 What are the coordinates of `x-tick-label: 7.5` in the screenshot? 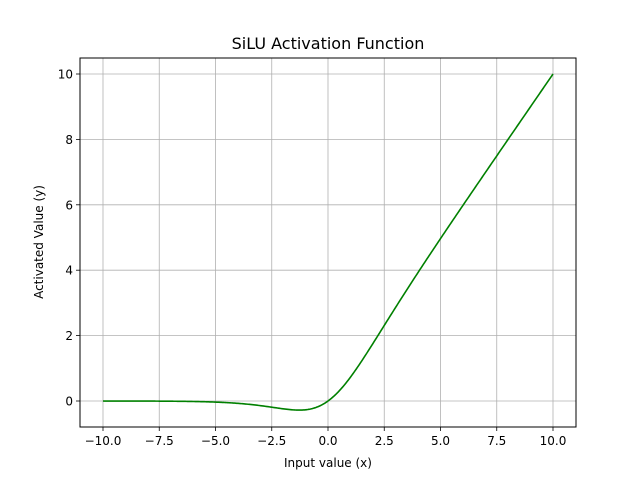 It's located at (496, 441).